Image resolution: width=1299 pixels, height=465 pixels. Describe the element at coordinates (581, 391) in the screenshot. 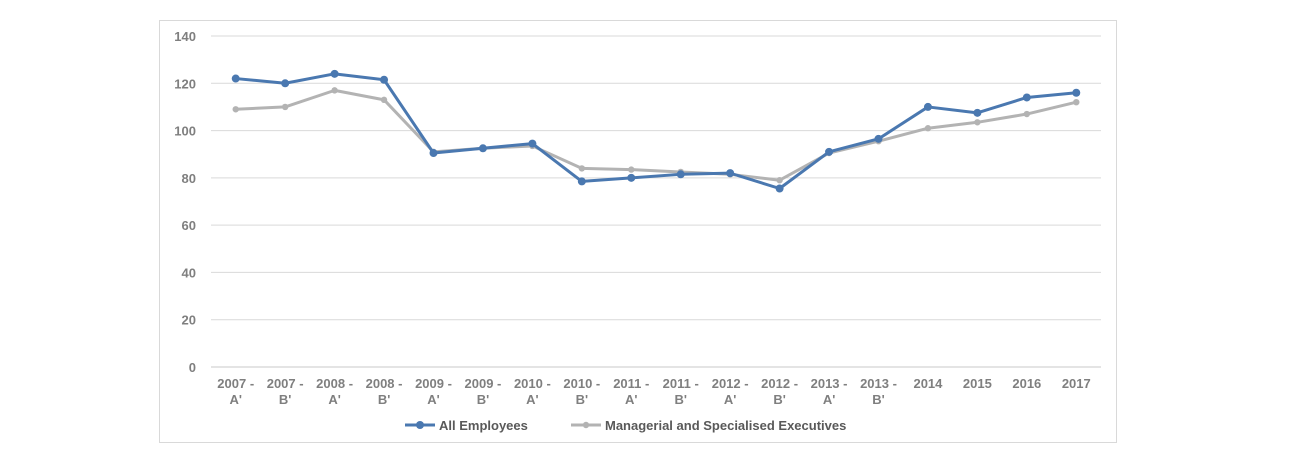

I see `x-tick-label: 2010 -B'` at that location.